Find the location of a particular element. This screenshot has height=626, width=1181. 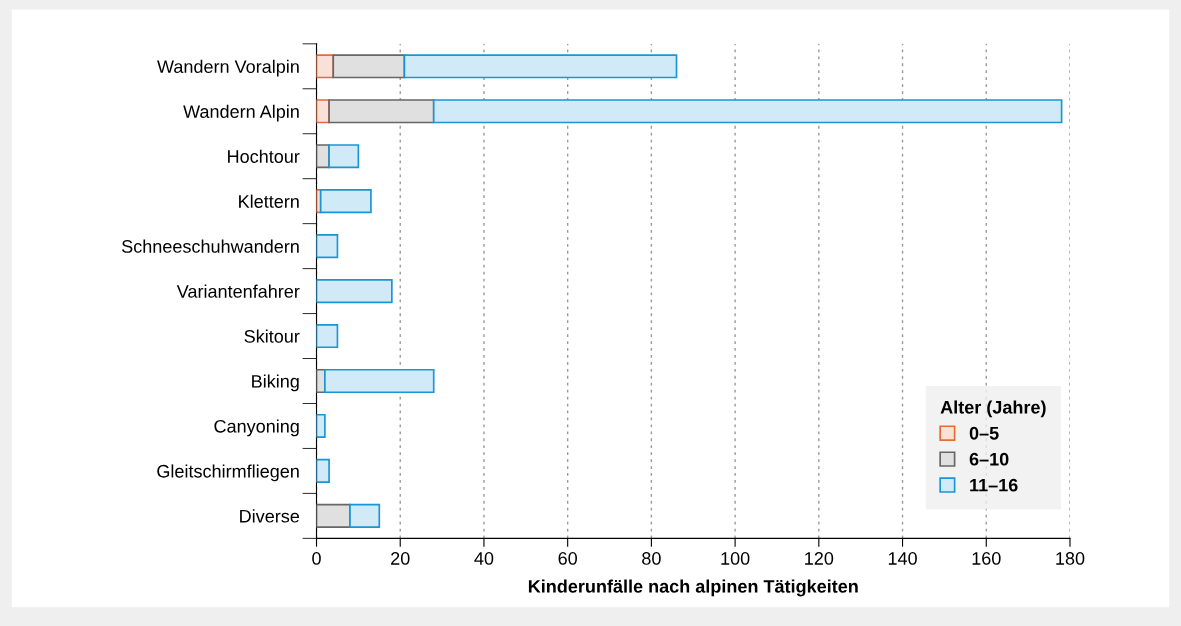

x-tick-label: 100 is located at coordinates (735, 558).